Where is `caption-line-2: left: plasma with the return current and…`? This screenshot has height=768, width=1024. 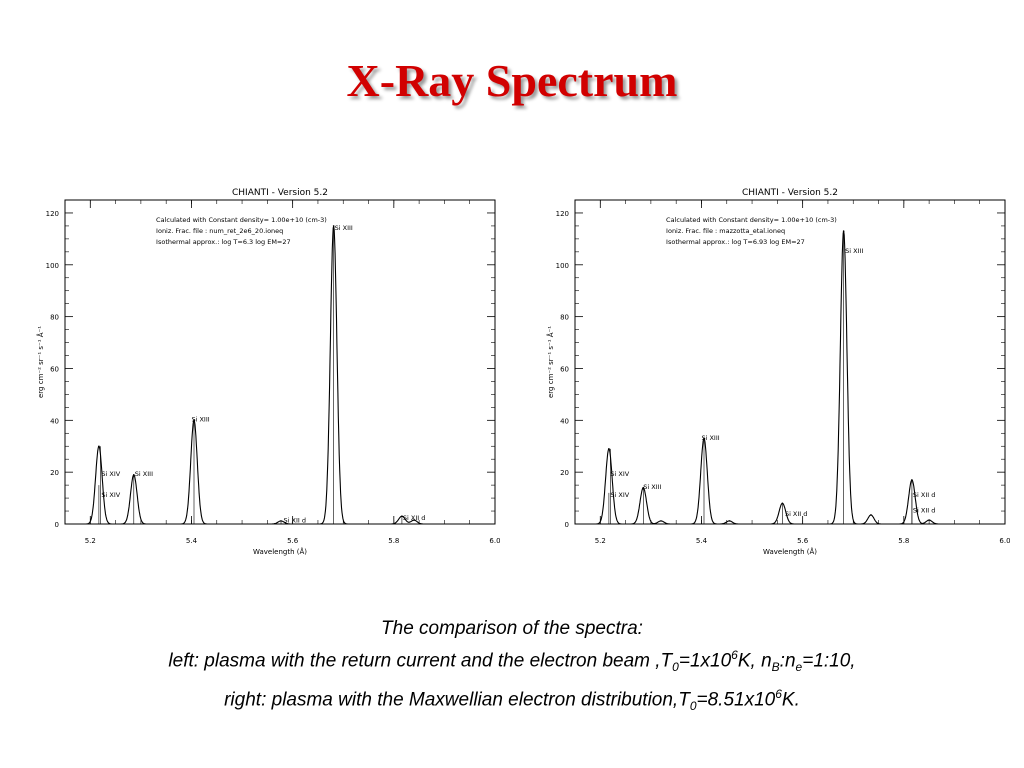
caption-line-2: left: plasma with the return current and… is located at coordinates (512, 661).